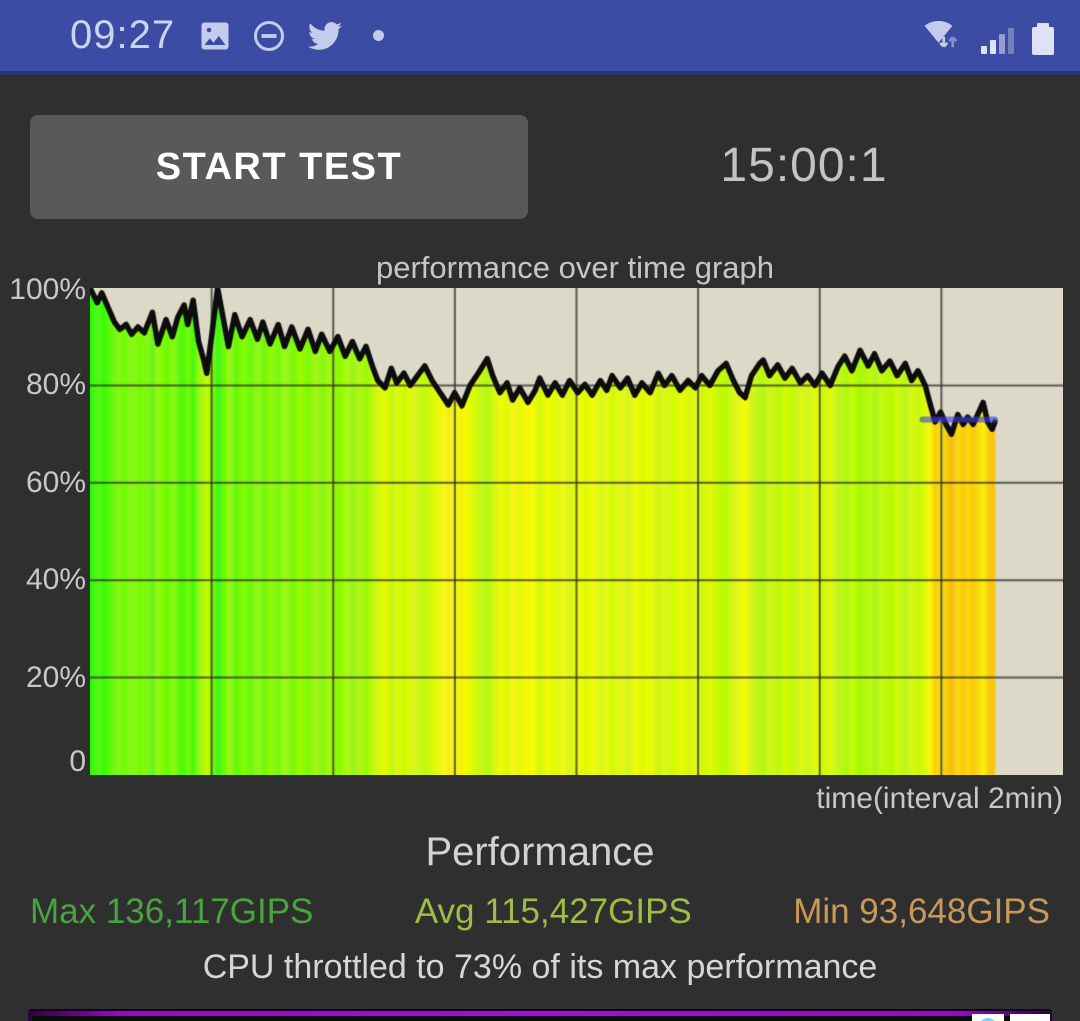  Describe the element at coordinates (940, 35) in the screenshot. I see `wifi-icon` at that location.